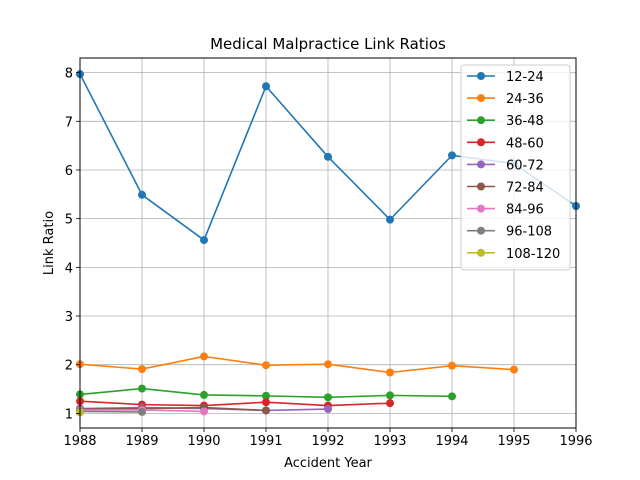 This screenshot has width=640, height=480. I want to click on x-tick-label: 1988, so click(79, 441).